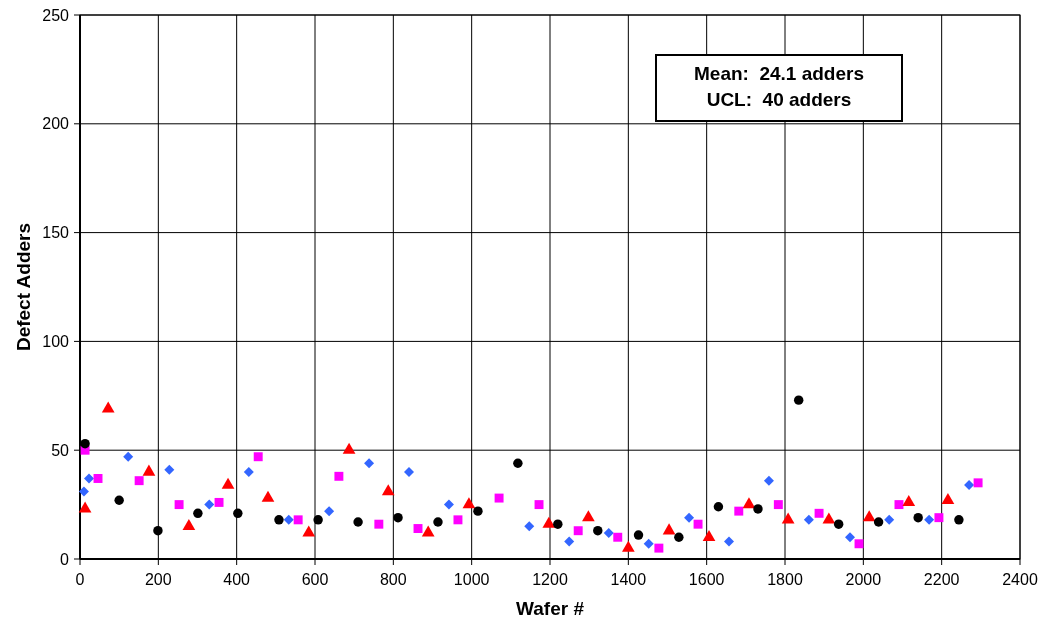  Describe the element at coordinates (80, 579) in the screenshot. I see `x-tick-label: 0` at that location.